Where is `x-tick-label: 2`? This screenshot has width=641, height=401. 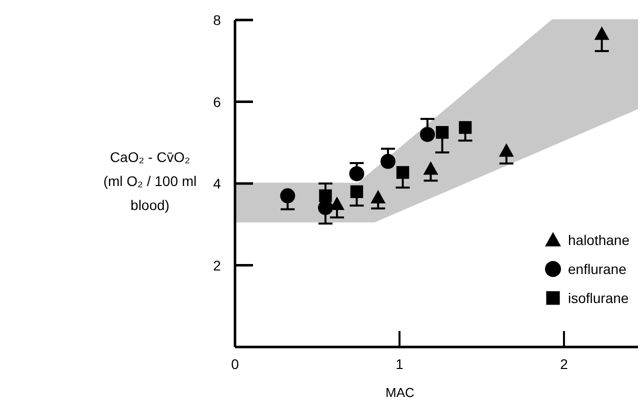
x-tick-label: 2 is located at coordinates (564, 364).